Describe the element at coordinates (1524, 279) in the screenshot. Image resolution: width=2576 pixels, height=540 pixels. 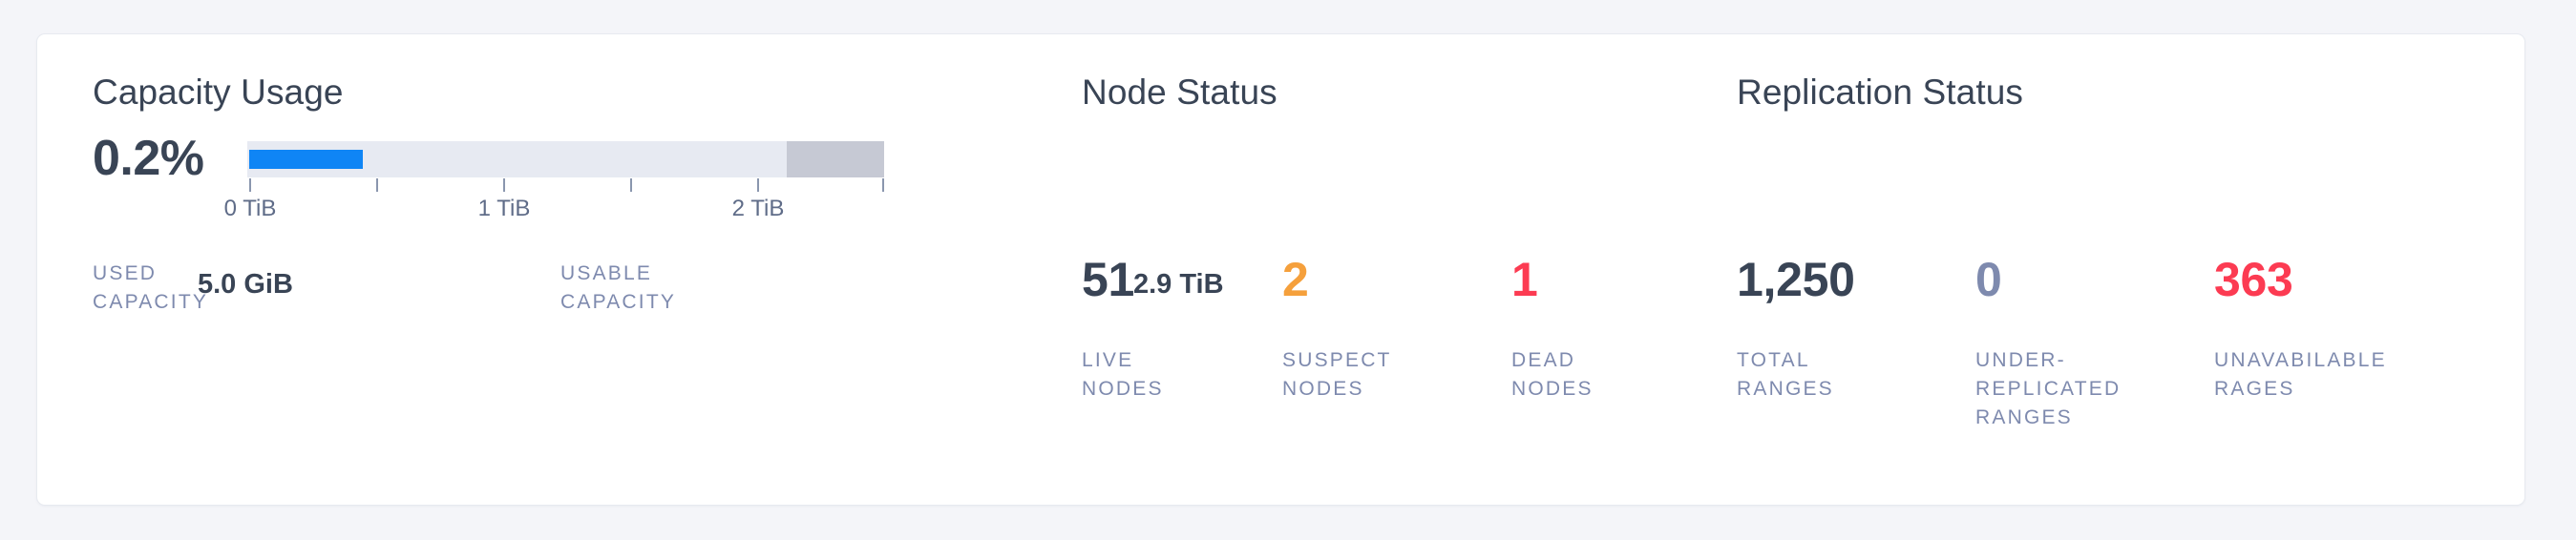
I see `node-stat-value: 1` at that location.